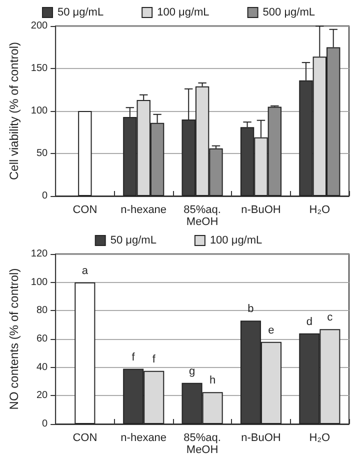 The width and height of the screenshot is (357, 456). I want to click on data-label: g, so click(192, 371).